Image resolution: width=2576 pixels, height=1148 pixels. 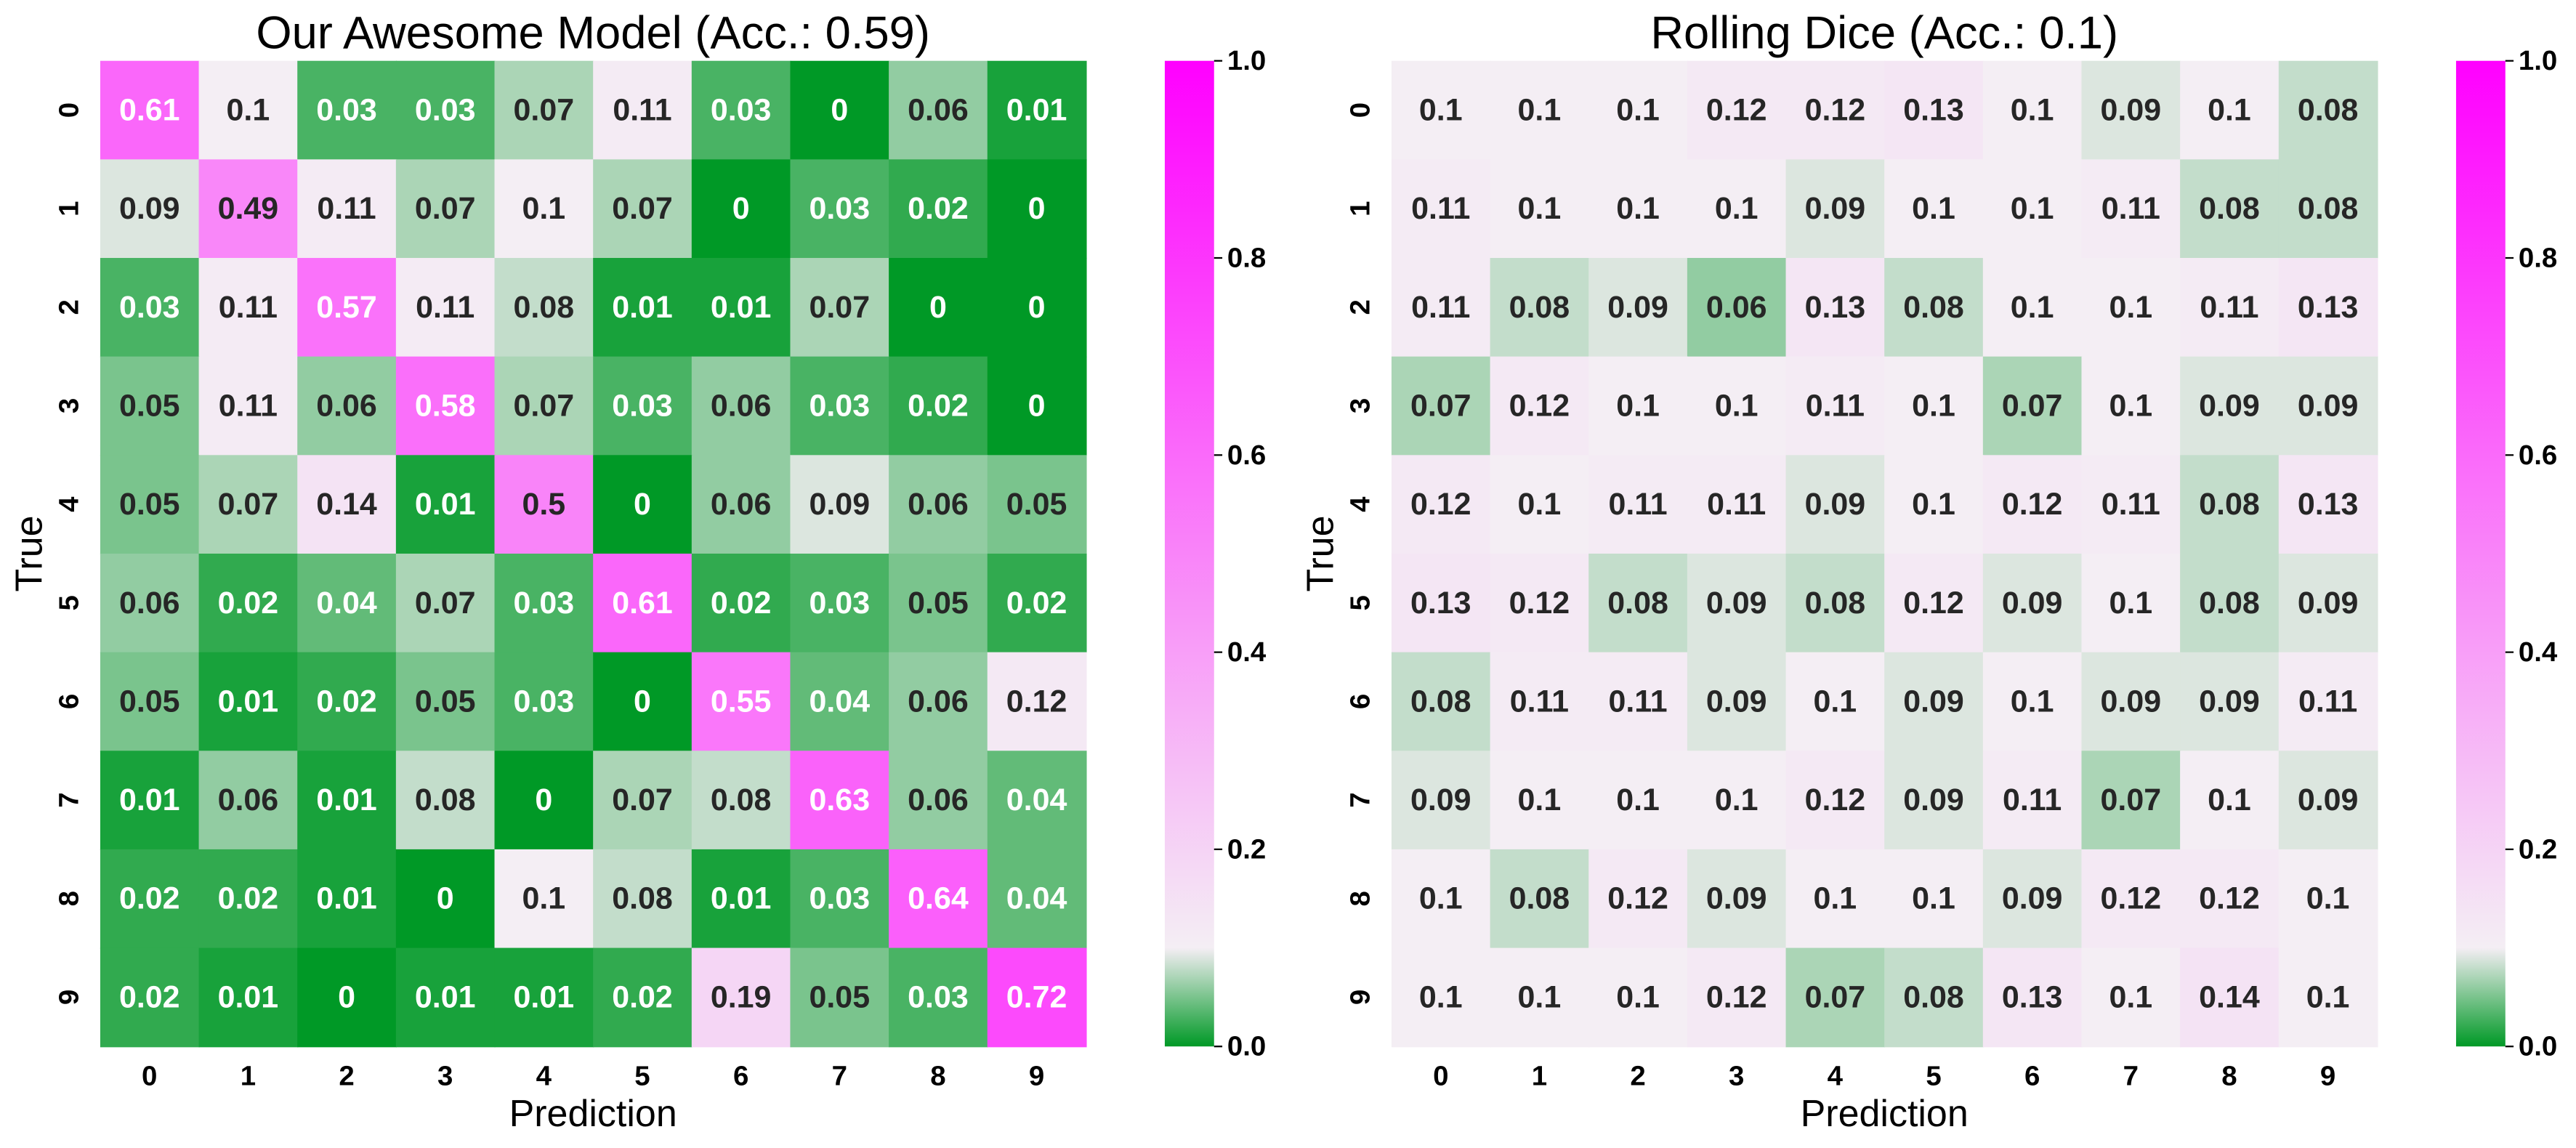 What do you see at coordinates (69, 110) in the screenshot?
I see `y-tick-label: 0` at bounding box center [69, 110].